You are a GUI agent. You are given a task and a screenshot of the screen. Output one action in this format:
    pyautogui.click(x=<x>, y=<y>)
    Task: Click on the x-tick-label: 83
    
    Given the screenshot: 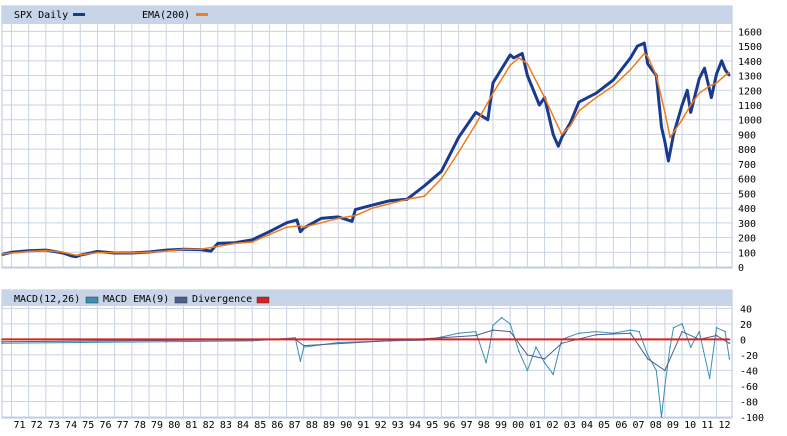 What is the action you would take?
    pyautogui.click(x=226, y=425)
    